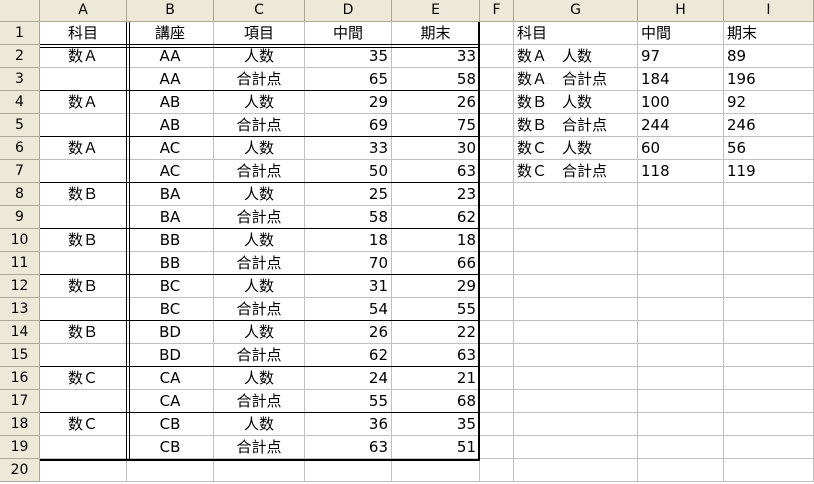  Describe the element at coordinates (348, 11) in the screenshot. I see `column-header-D: D` at that location.